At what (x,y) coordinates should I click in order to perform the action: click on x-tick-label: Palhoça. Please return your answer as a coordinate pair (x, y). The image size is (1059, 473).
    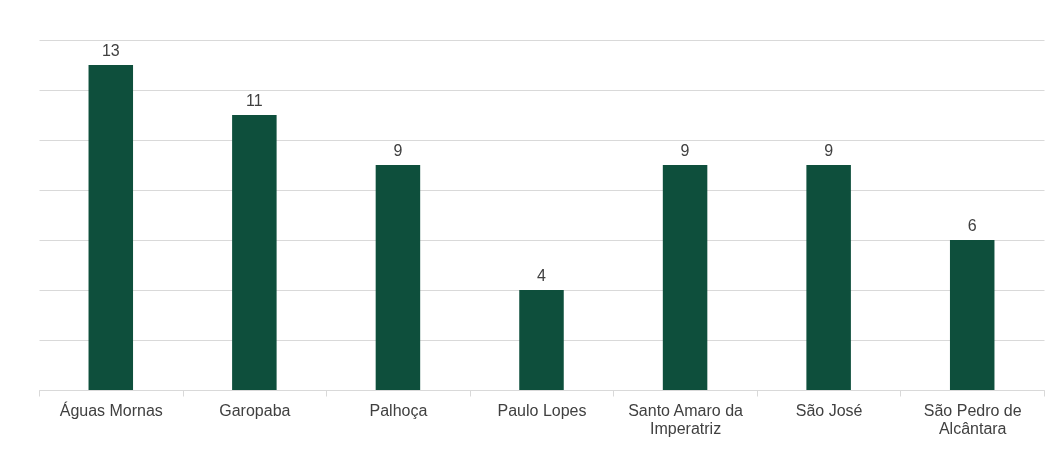
    Looking at the image, I should click on (398, 410).